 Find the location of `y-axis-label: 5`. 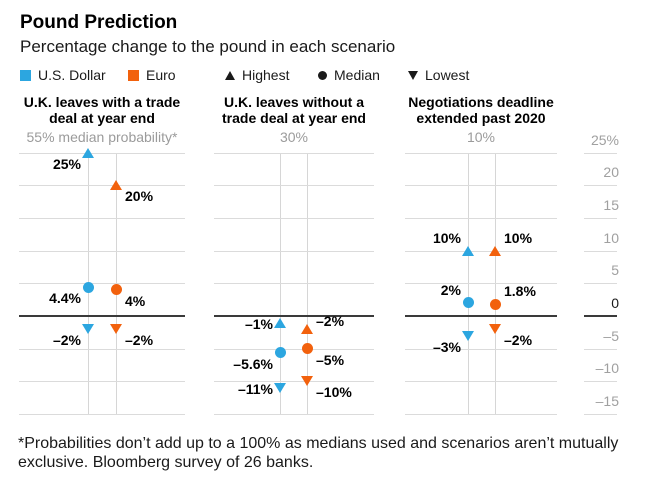

y-axis-label: 5 is located at coordinates (615, 270).